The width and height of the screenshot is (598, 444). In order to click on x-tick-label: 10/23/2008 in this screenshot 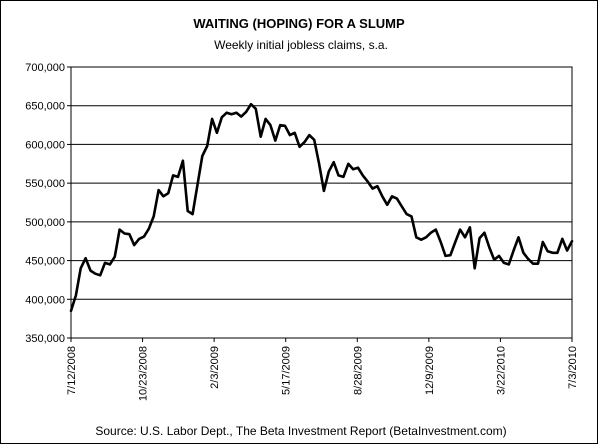, I will do `click(144, 373)`.